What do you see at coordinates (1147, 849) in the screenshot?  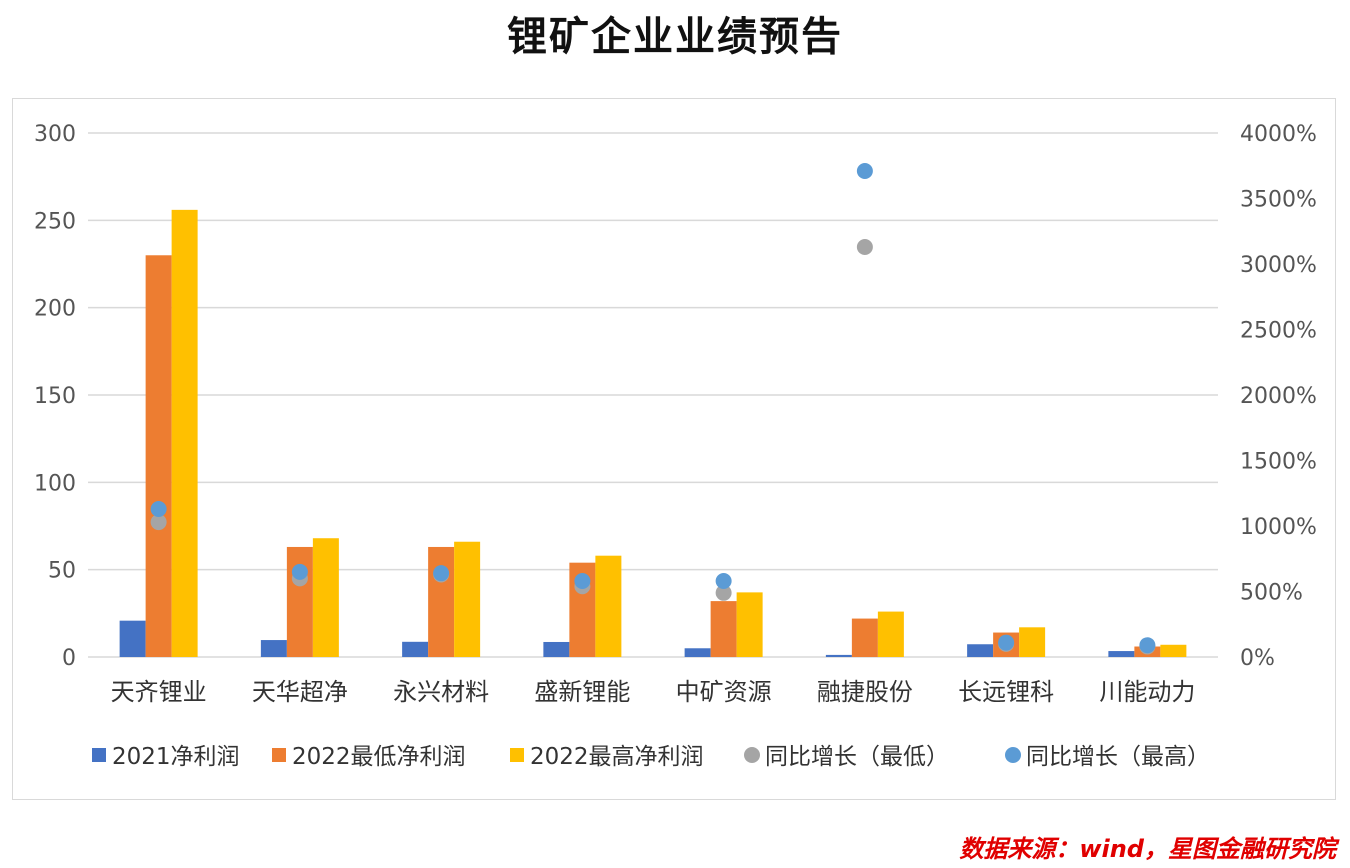 I see `source-note: 数据来源：wind，星图金融研究院` at bounding box center [1147, 849].